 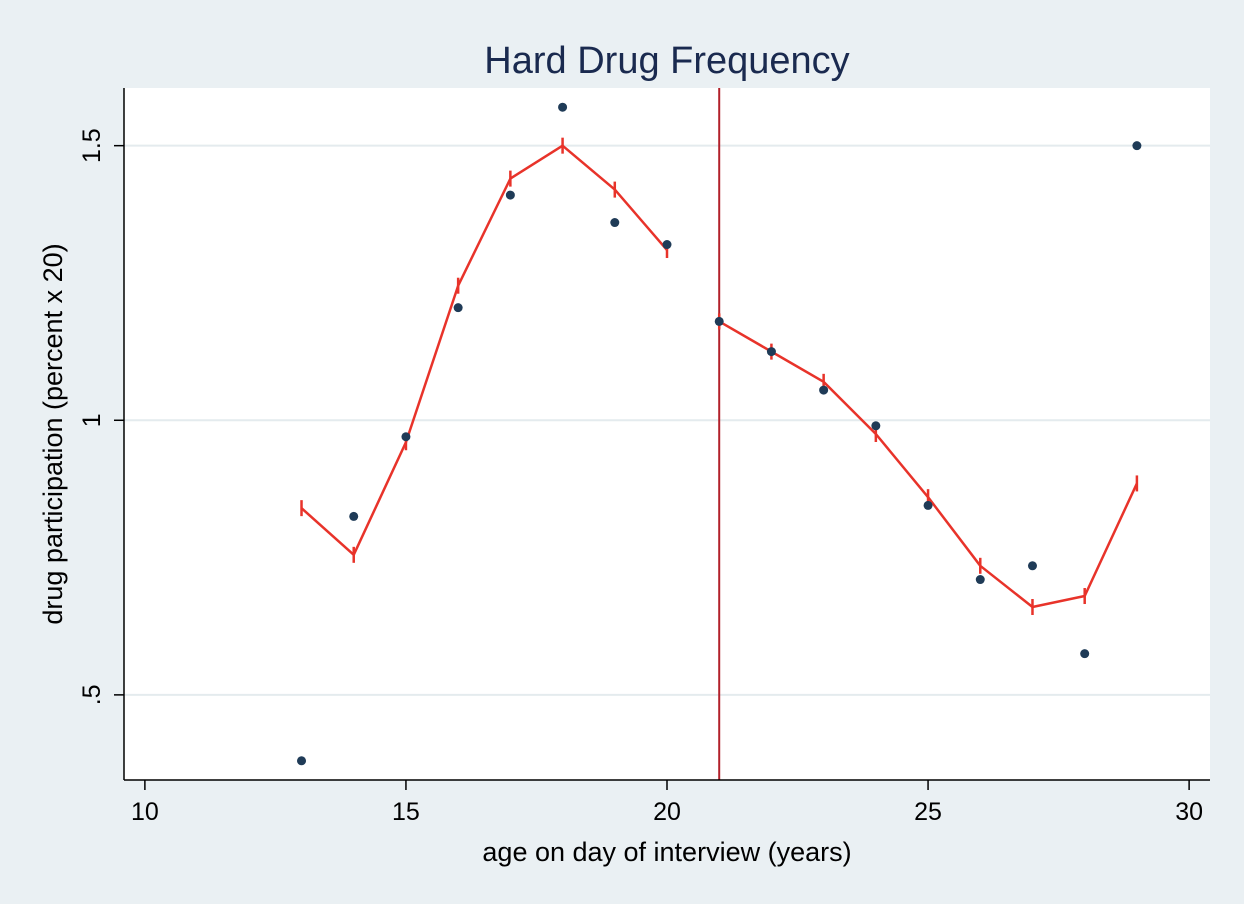 I want to click on y-tick-label: .5, so click(x=92, y=694).